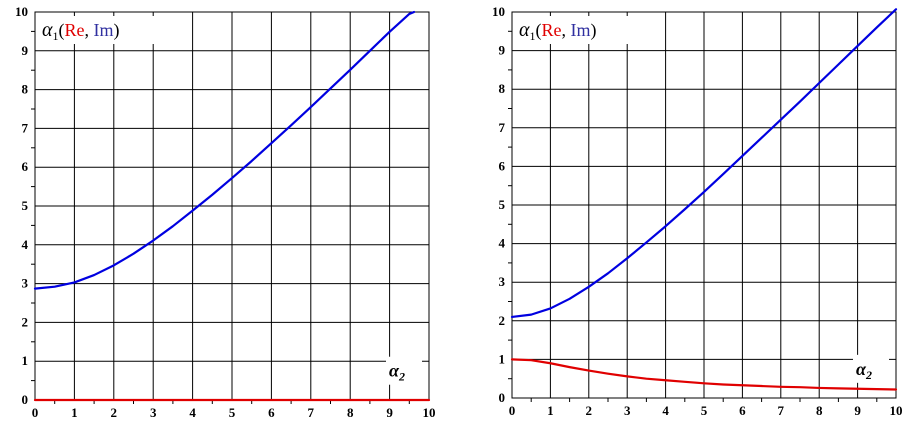  What do you see at coordinates (704, 374) in the screenshot?
I see `series-line-re` at bounding box center [704, 374].